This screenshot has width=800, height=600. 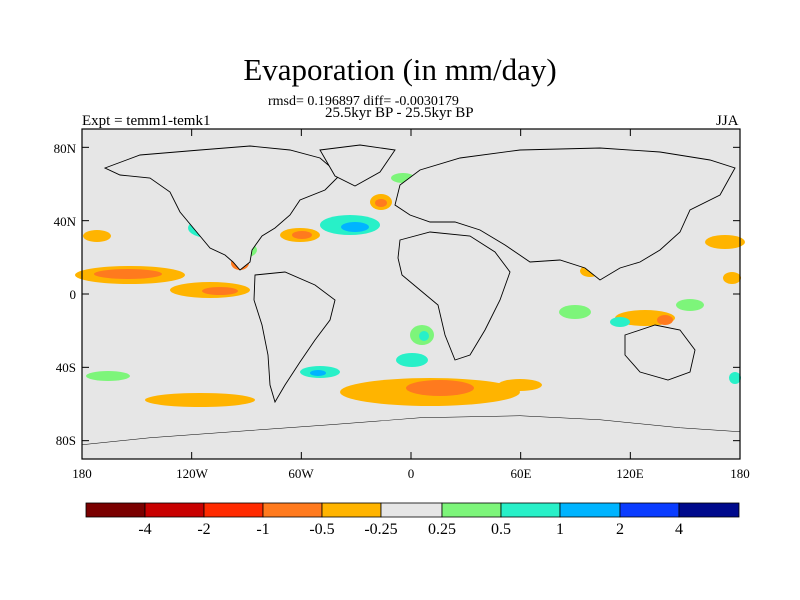 What do you see at coordinates (66, 440) in the screenshot?
I see `lat-tick-label: 80S` at bounding box center [66, 440].